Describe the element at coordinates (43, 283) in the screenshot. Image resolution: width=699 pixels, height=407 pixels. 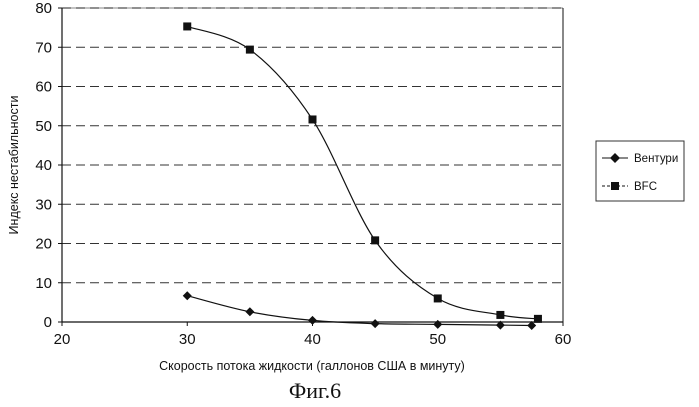
I see `y-tick-label-10: 10` at that location.